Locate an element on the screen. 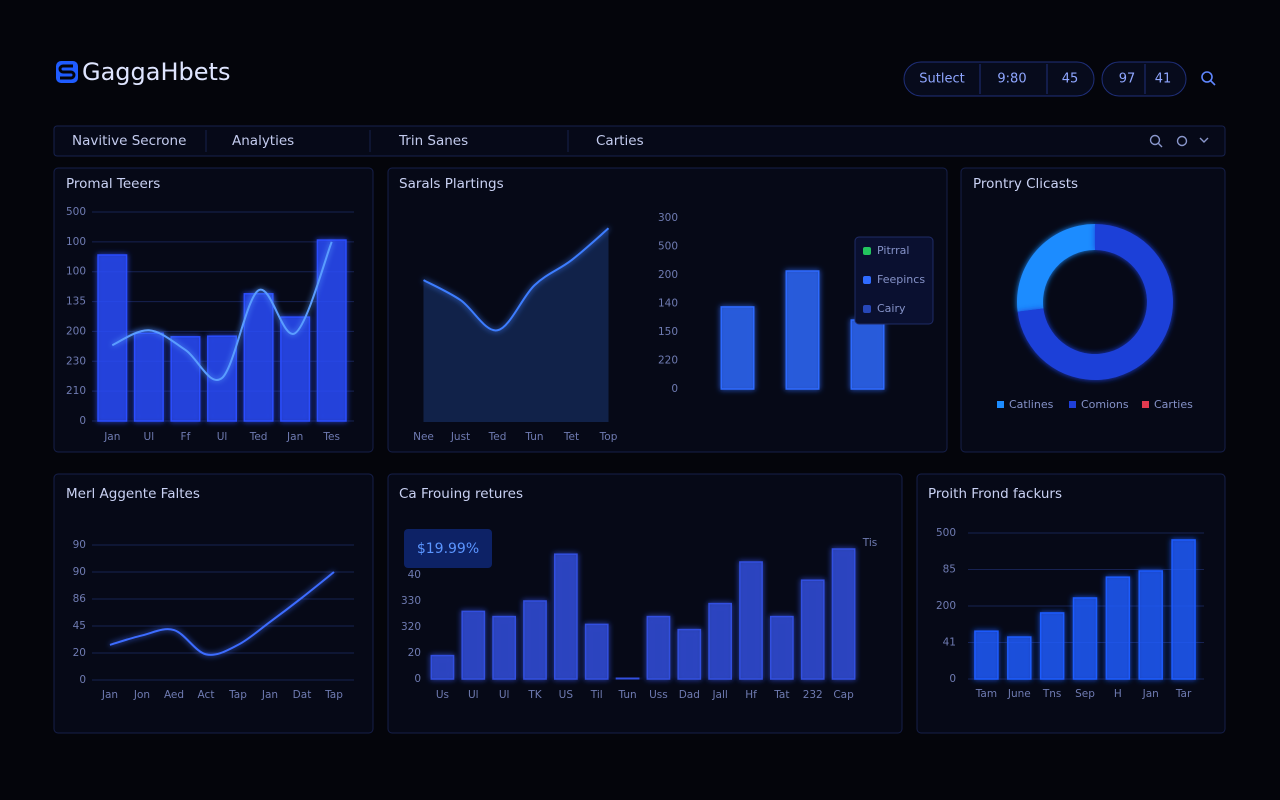 The image size is (1280, 800). panel-title: Proith Frond fackurs is located at coordinates (995, 494).